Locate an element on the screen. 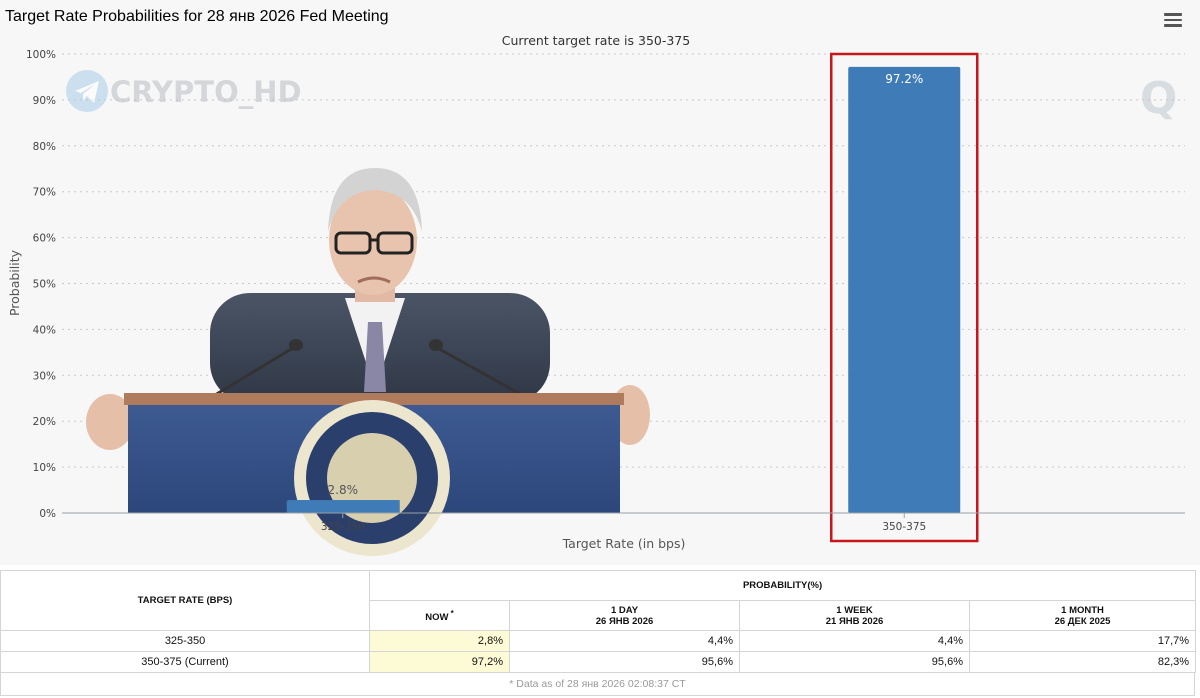  target-rate-cell: 350-375 (Current) is located at coordinates (185, 662).